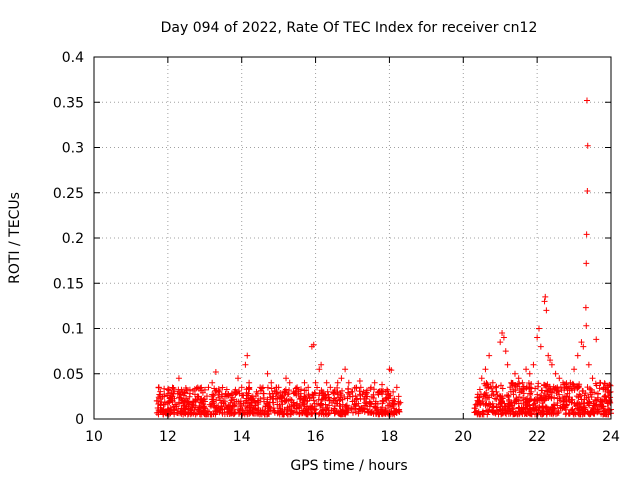  Describe the element at coordinates (79, 420) in the screenshot. I see `y-tick-label: 0` at that location.